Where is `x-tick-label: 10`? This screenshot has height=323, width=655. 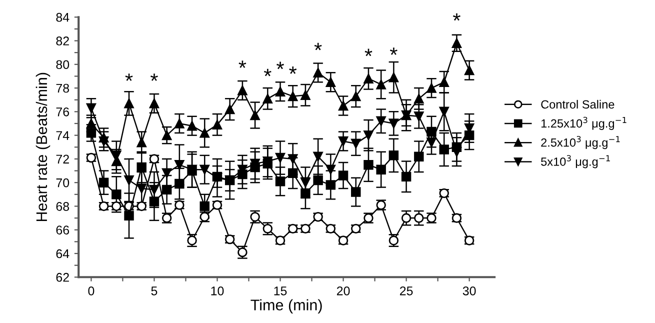
x-tick-label: 10 is located at coordinates (217, 291).